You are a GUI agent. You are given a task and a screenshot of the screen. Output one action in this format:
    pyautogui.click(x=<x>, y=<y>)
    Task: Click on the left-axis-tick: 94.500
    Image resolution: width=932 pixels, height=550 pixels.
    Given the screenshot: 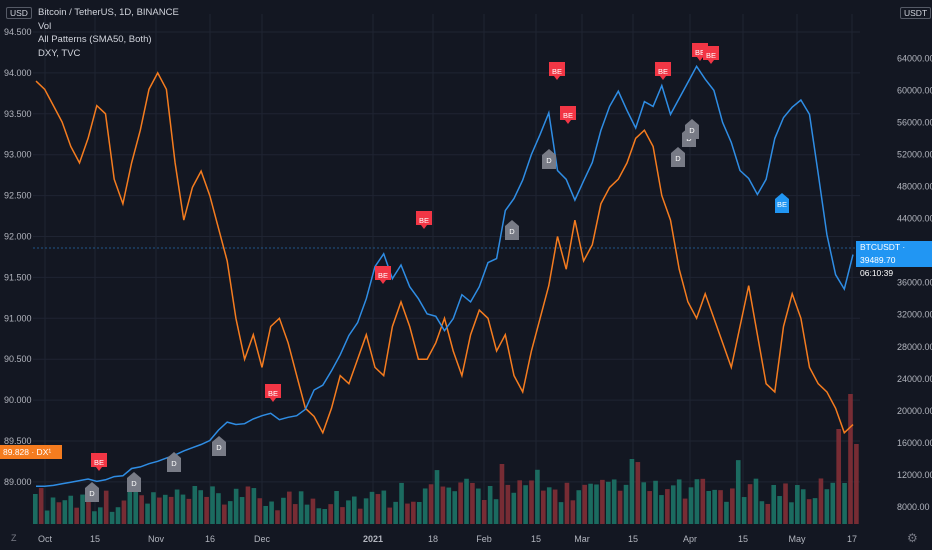 What is the action you would take?
    pyautogui.click(x=18, y=32)
    